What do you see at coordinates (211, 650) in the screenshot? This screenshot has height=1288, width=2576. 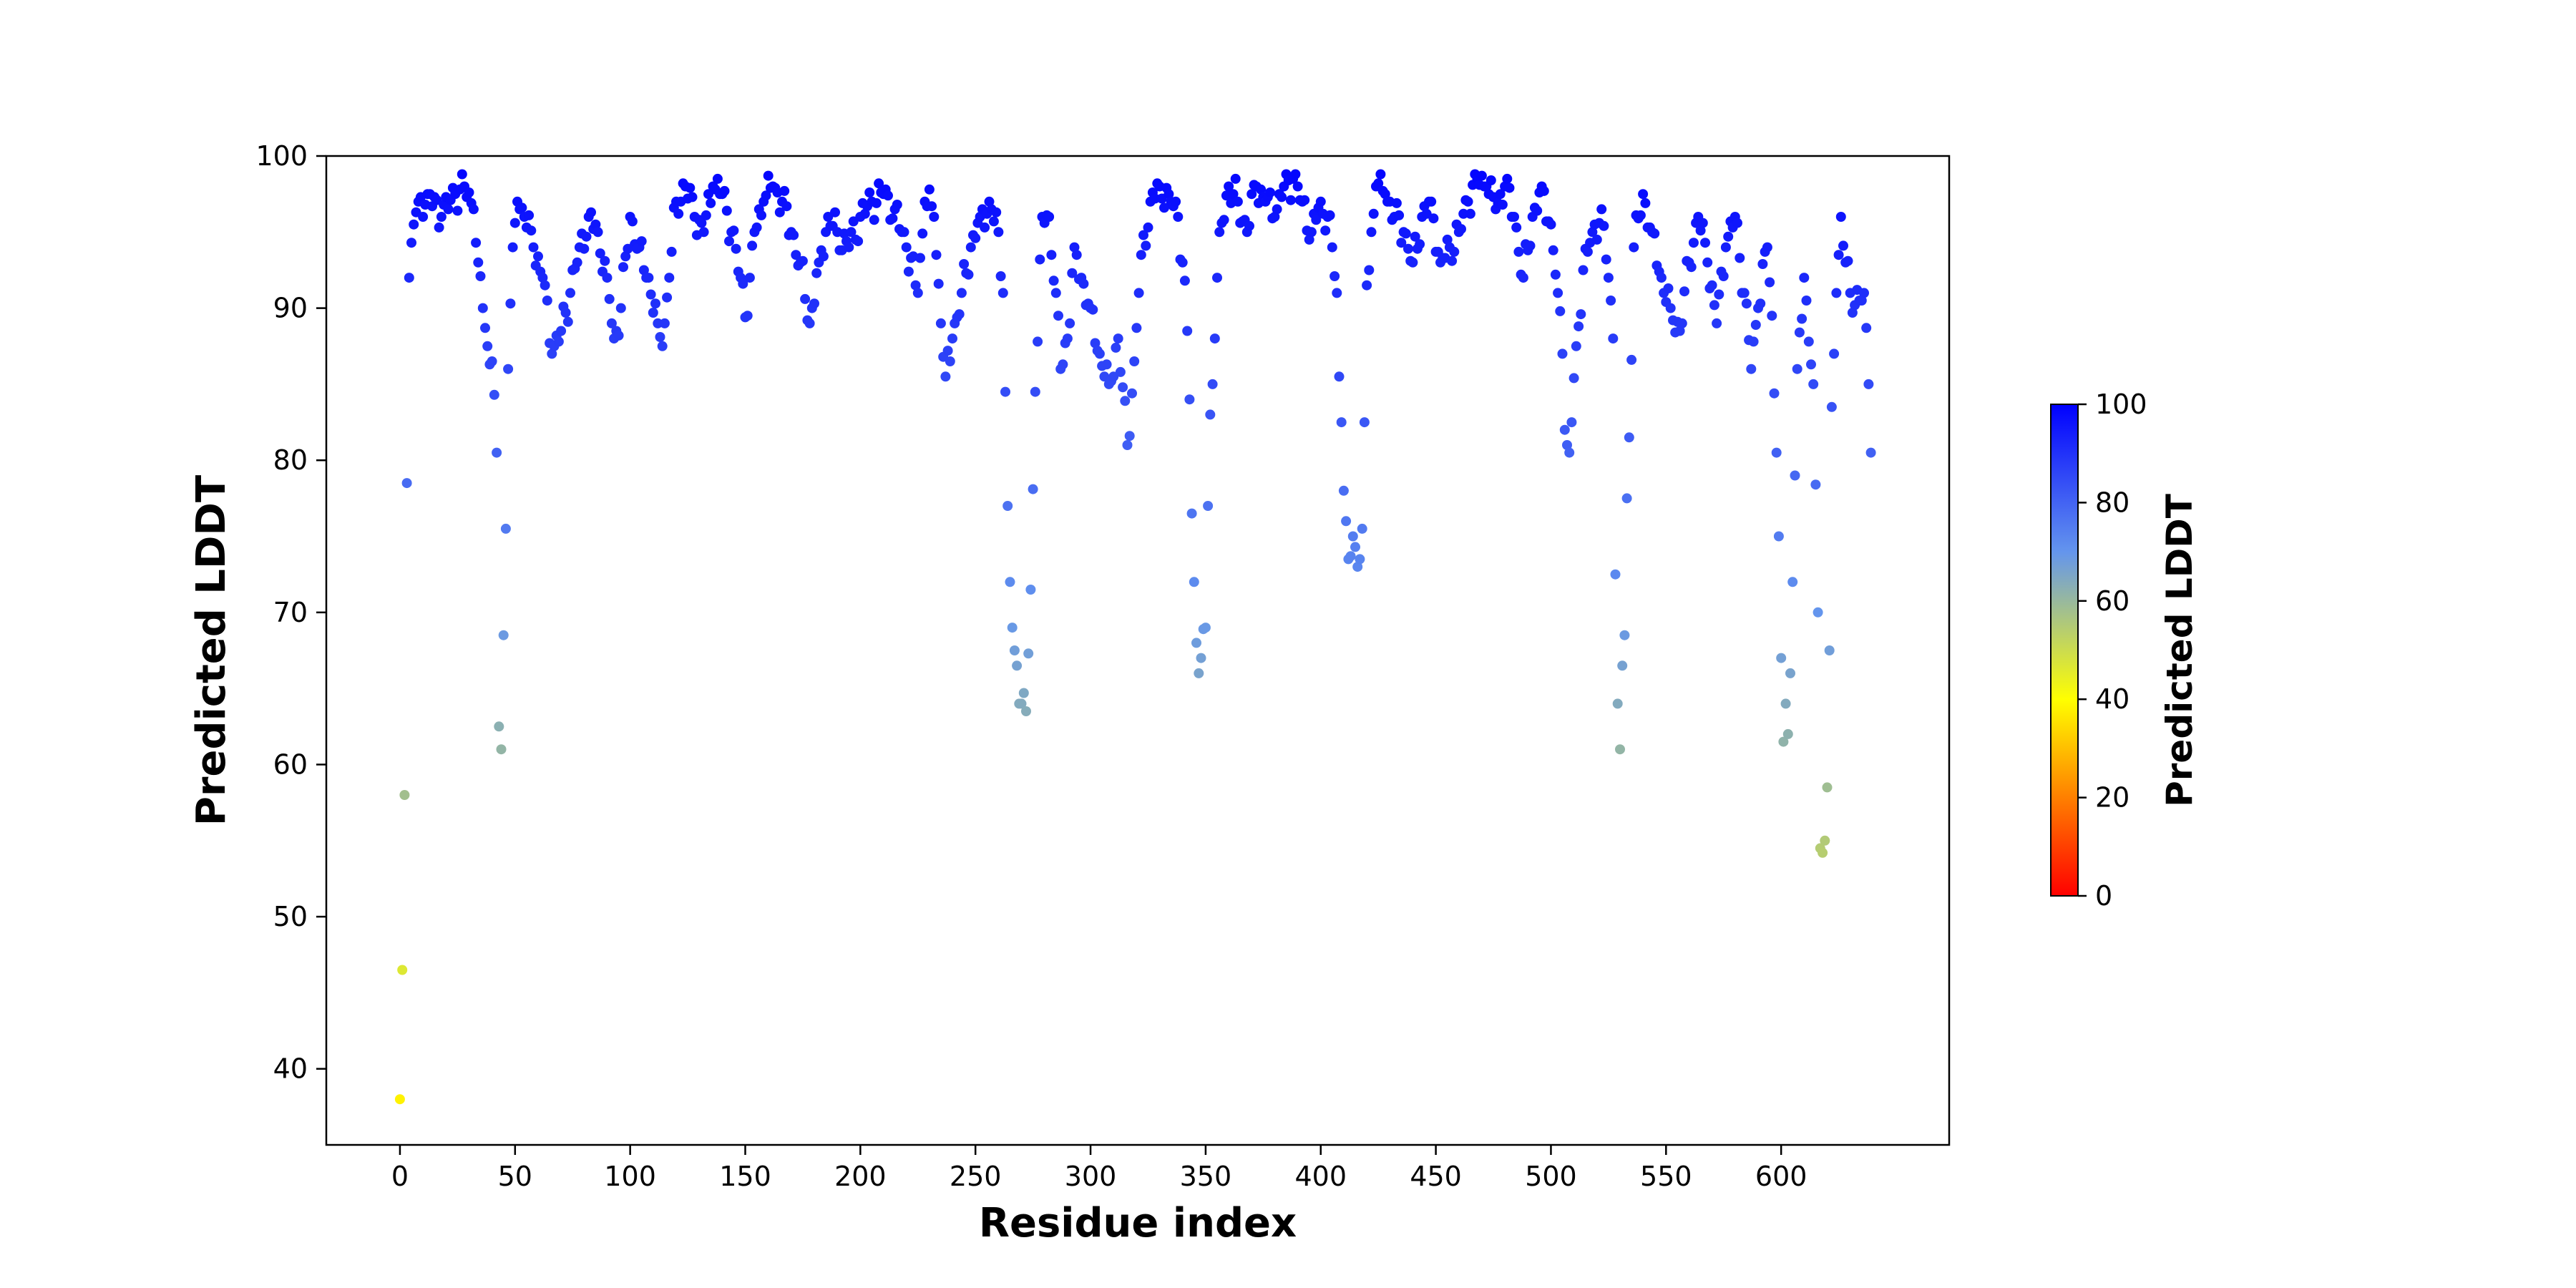 I see `y-axis-label: Predicted LDDT` at bounding box center [211, 650].